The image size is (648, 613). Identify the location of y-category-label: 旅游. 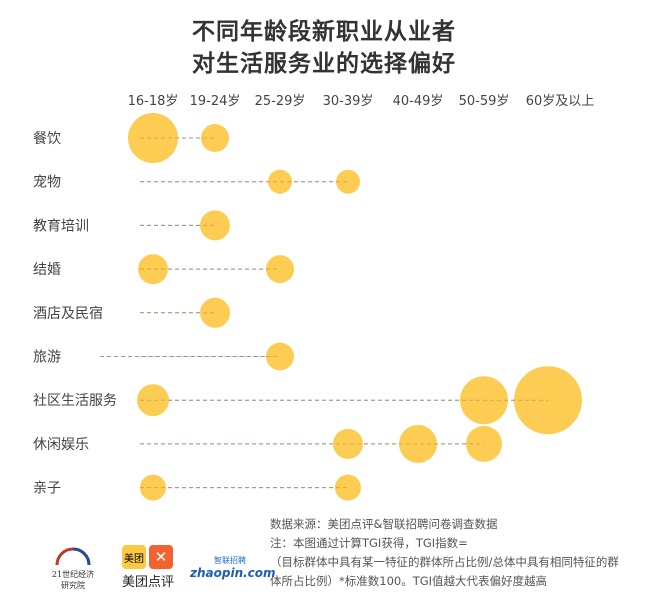
(47, 358).